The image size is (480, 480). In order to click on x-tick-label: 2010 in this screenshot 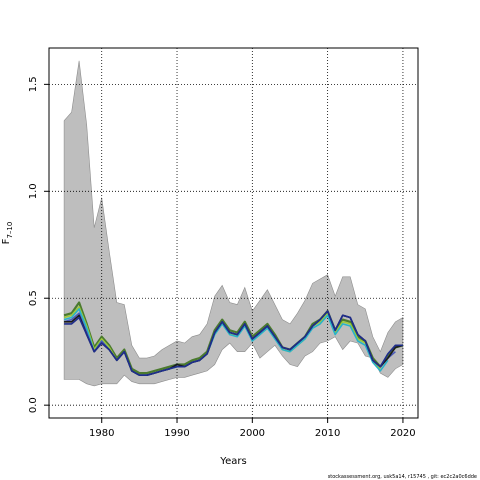, I will do `click(327, 433)`.